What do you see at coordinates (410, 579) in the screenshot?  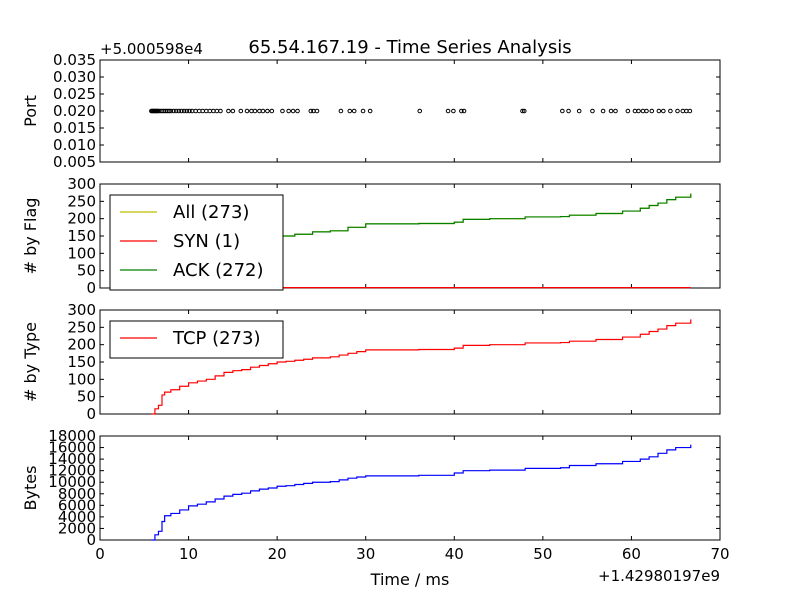 I see `x-axis-label: Time / ms` at bounding box center [410, 579].